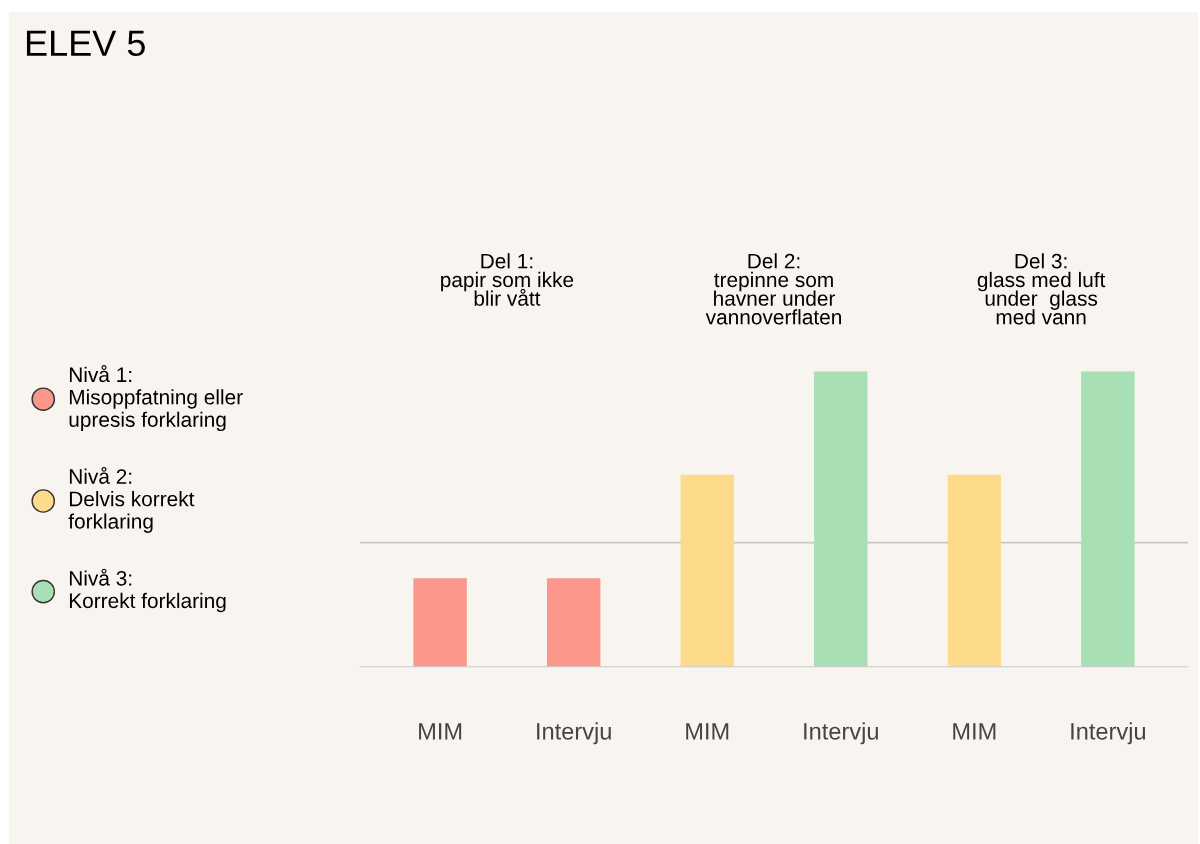  What do you see at coordinates (156, 398) in the screenshot?
I see `legend-label: Nivå 1: Misoppfatning eller upresis forklaring` at bounding box center [156, 398].